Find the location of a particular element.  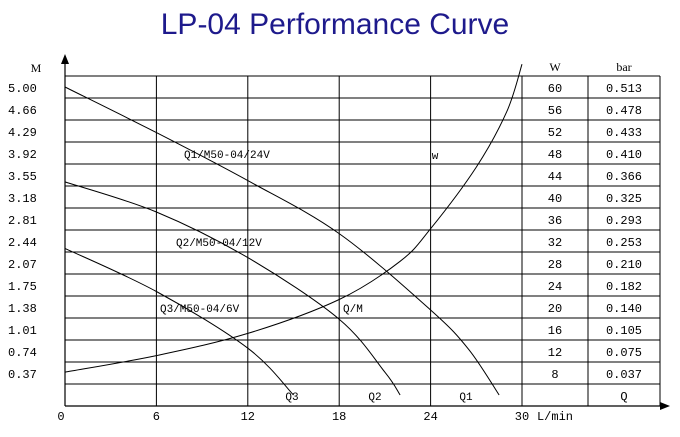

table-cell-bar: 0.075 is located at coordinates (624, 353).